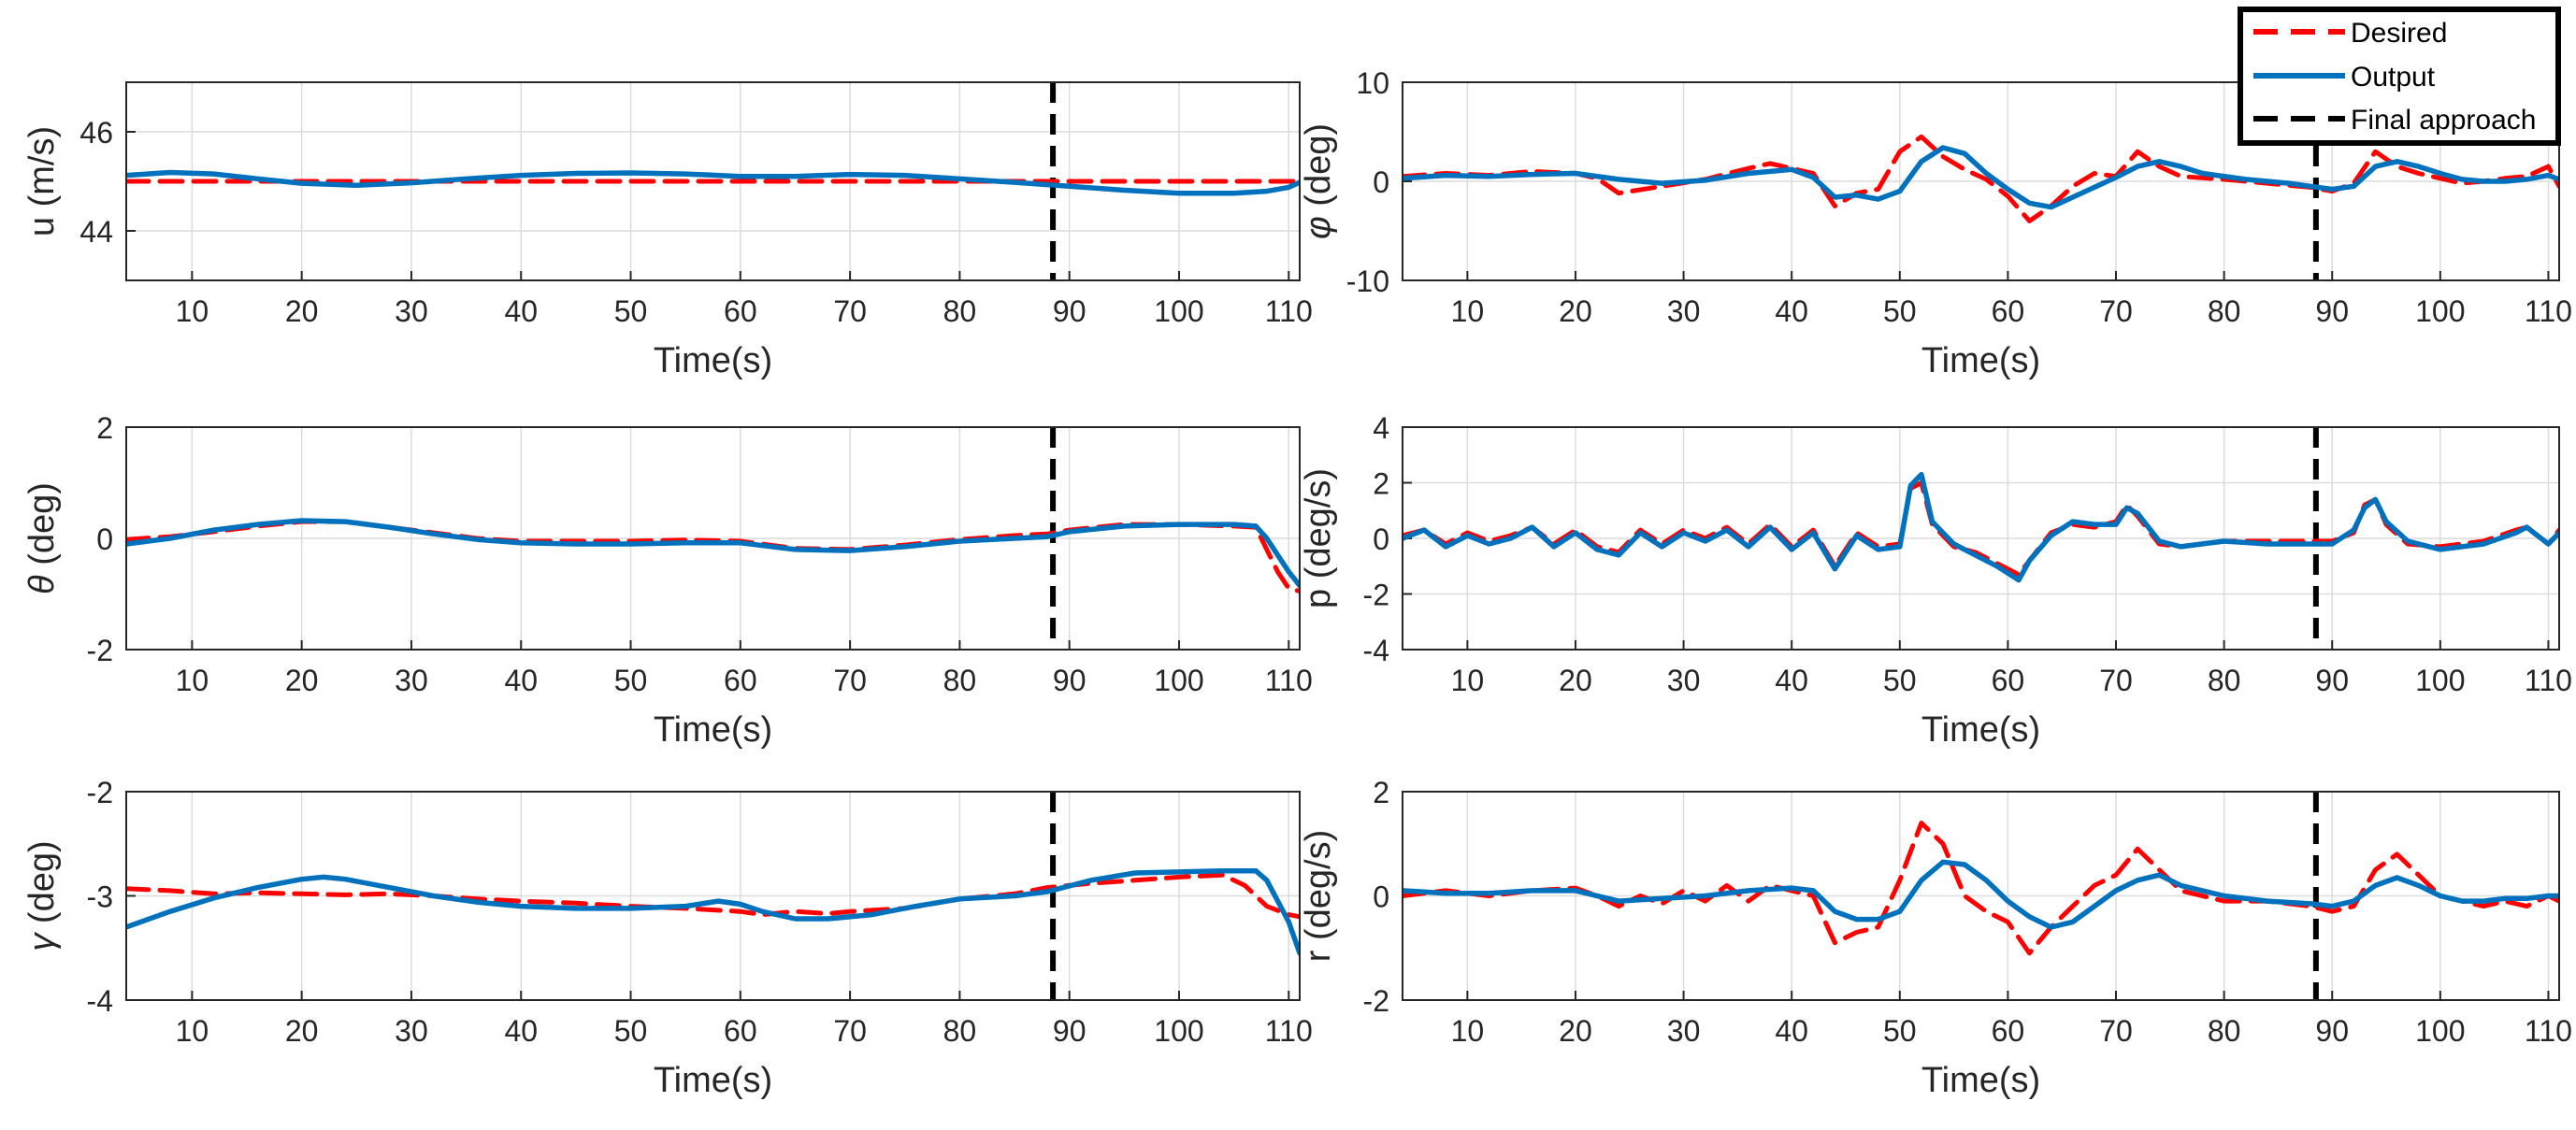 The height and width of the screenshot is (1130, 2576). Describe the element at coordinates (1319, 227) in the screenshot. I see `y-axis-symbol: φ` at that location.